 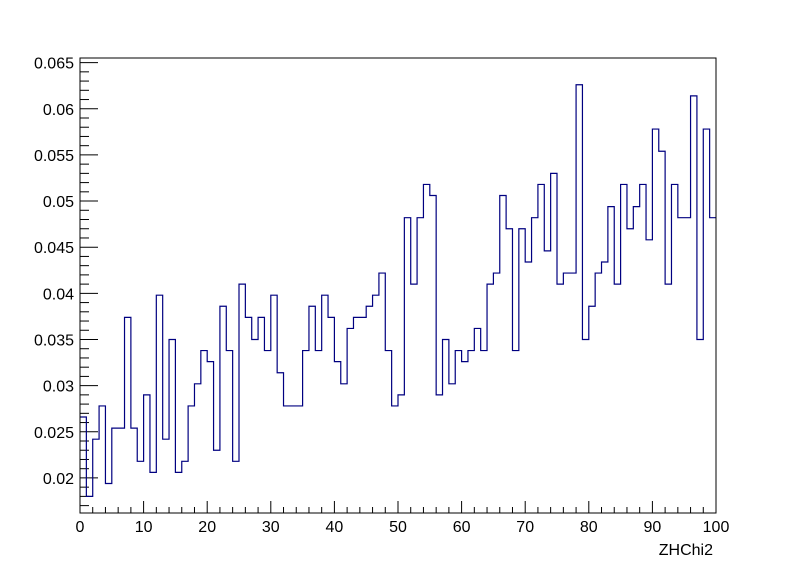 I want to click on x-tick-label: 80, so click(x=589, y=527).